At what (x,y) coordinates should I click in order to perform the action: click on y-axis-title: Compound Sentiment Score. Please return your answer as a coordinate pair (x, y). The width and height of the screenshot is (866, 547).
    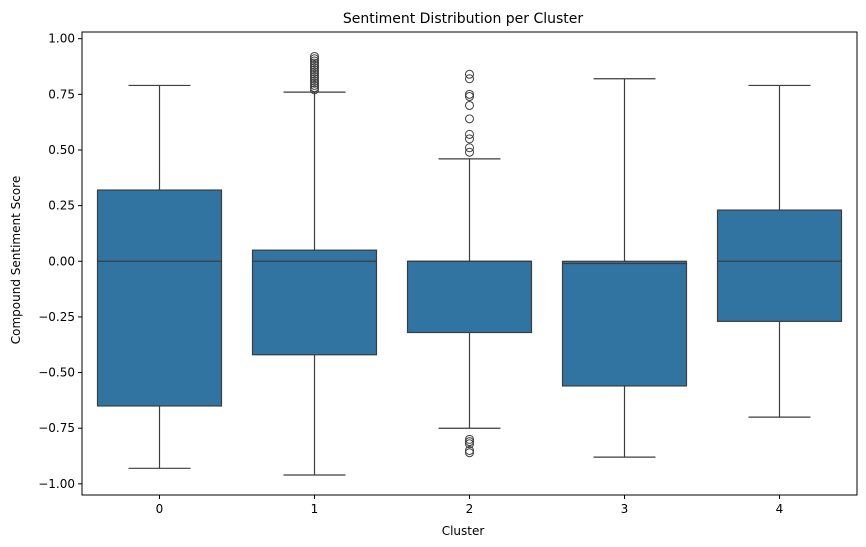
    Looking at the image, I should click on (16, 260).